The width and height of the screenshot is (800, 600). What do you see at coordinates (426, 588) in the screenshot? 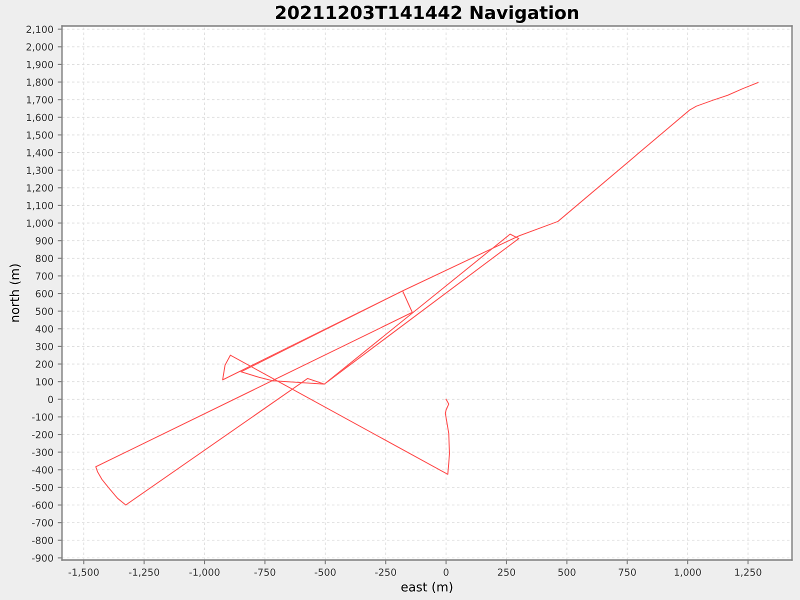
I see `x-axis-title: east (m)` at bounding box center [426, 588].